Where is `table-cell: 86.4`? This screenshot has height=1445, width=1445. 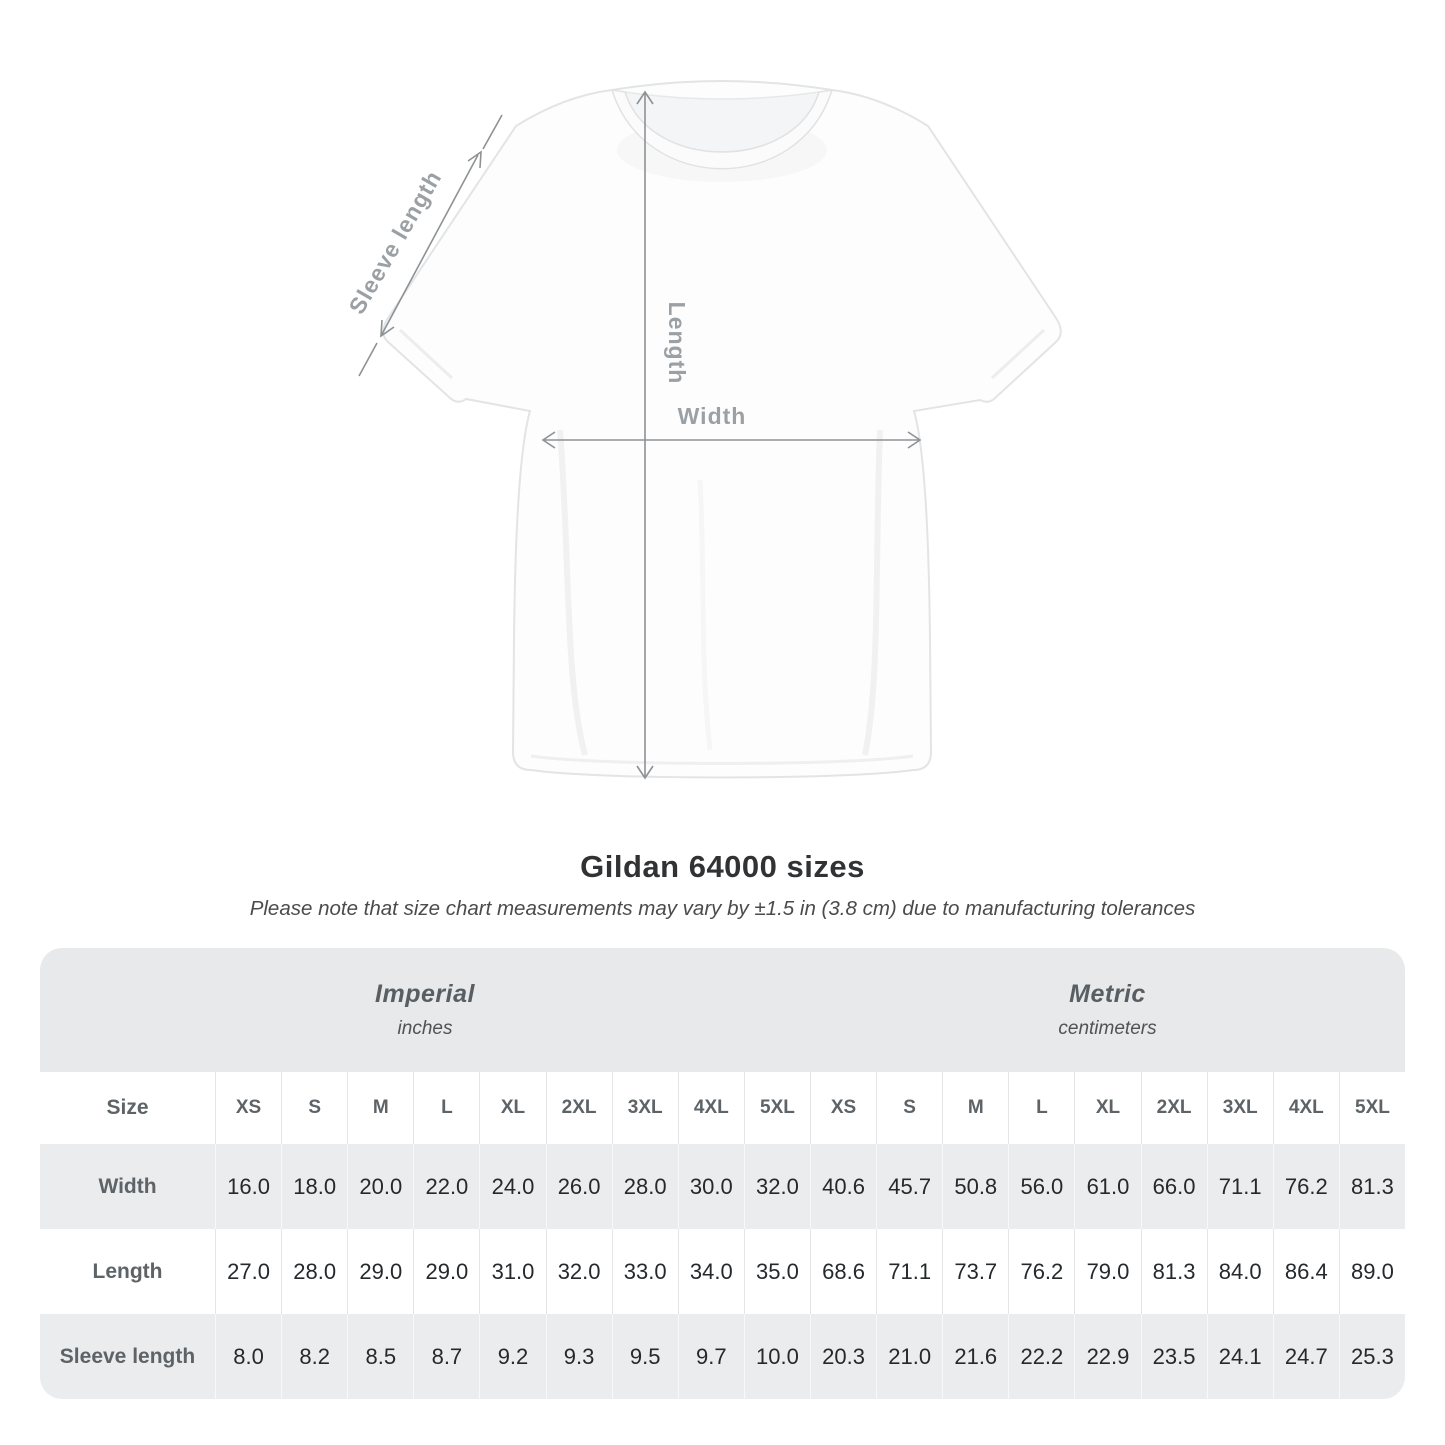
table-cell: 86.4 is located at coordinates (1305, 1271).